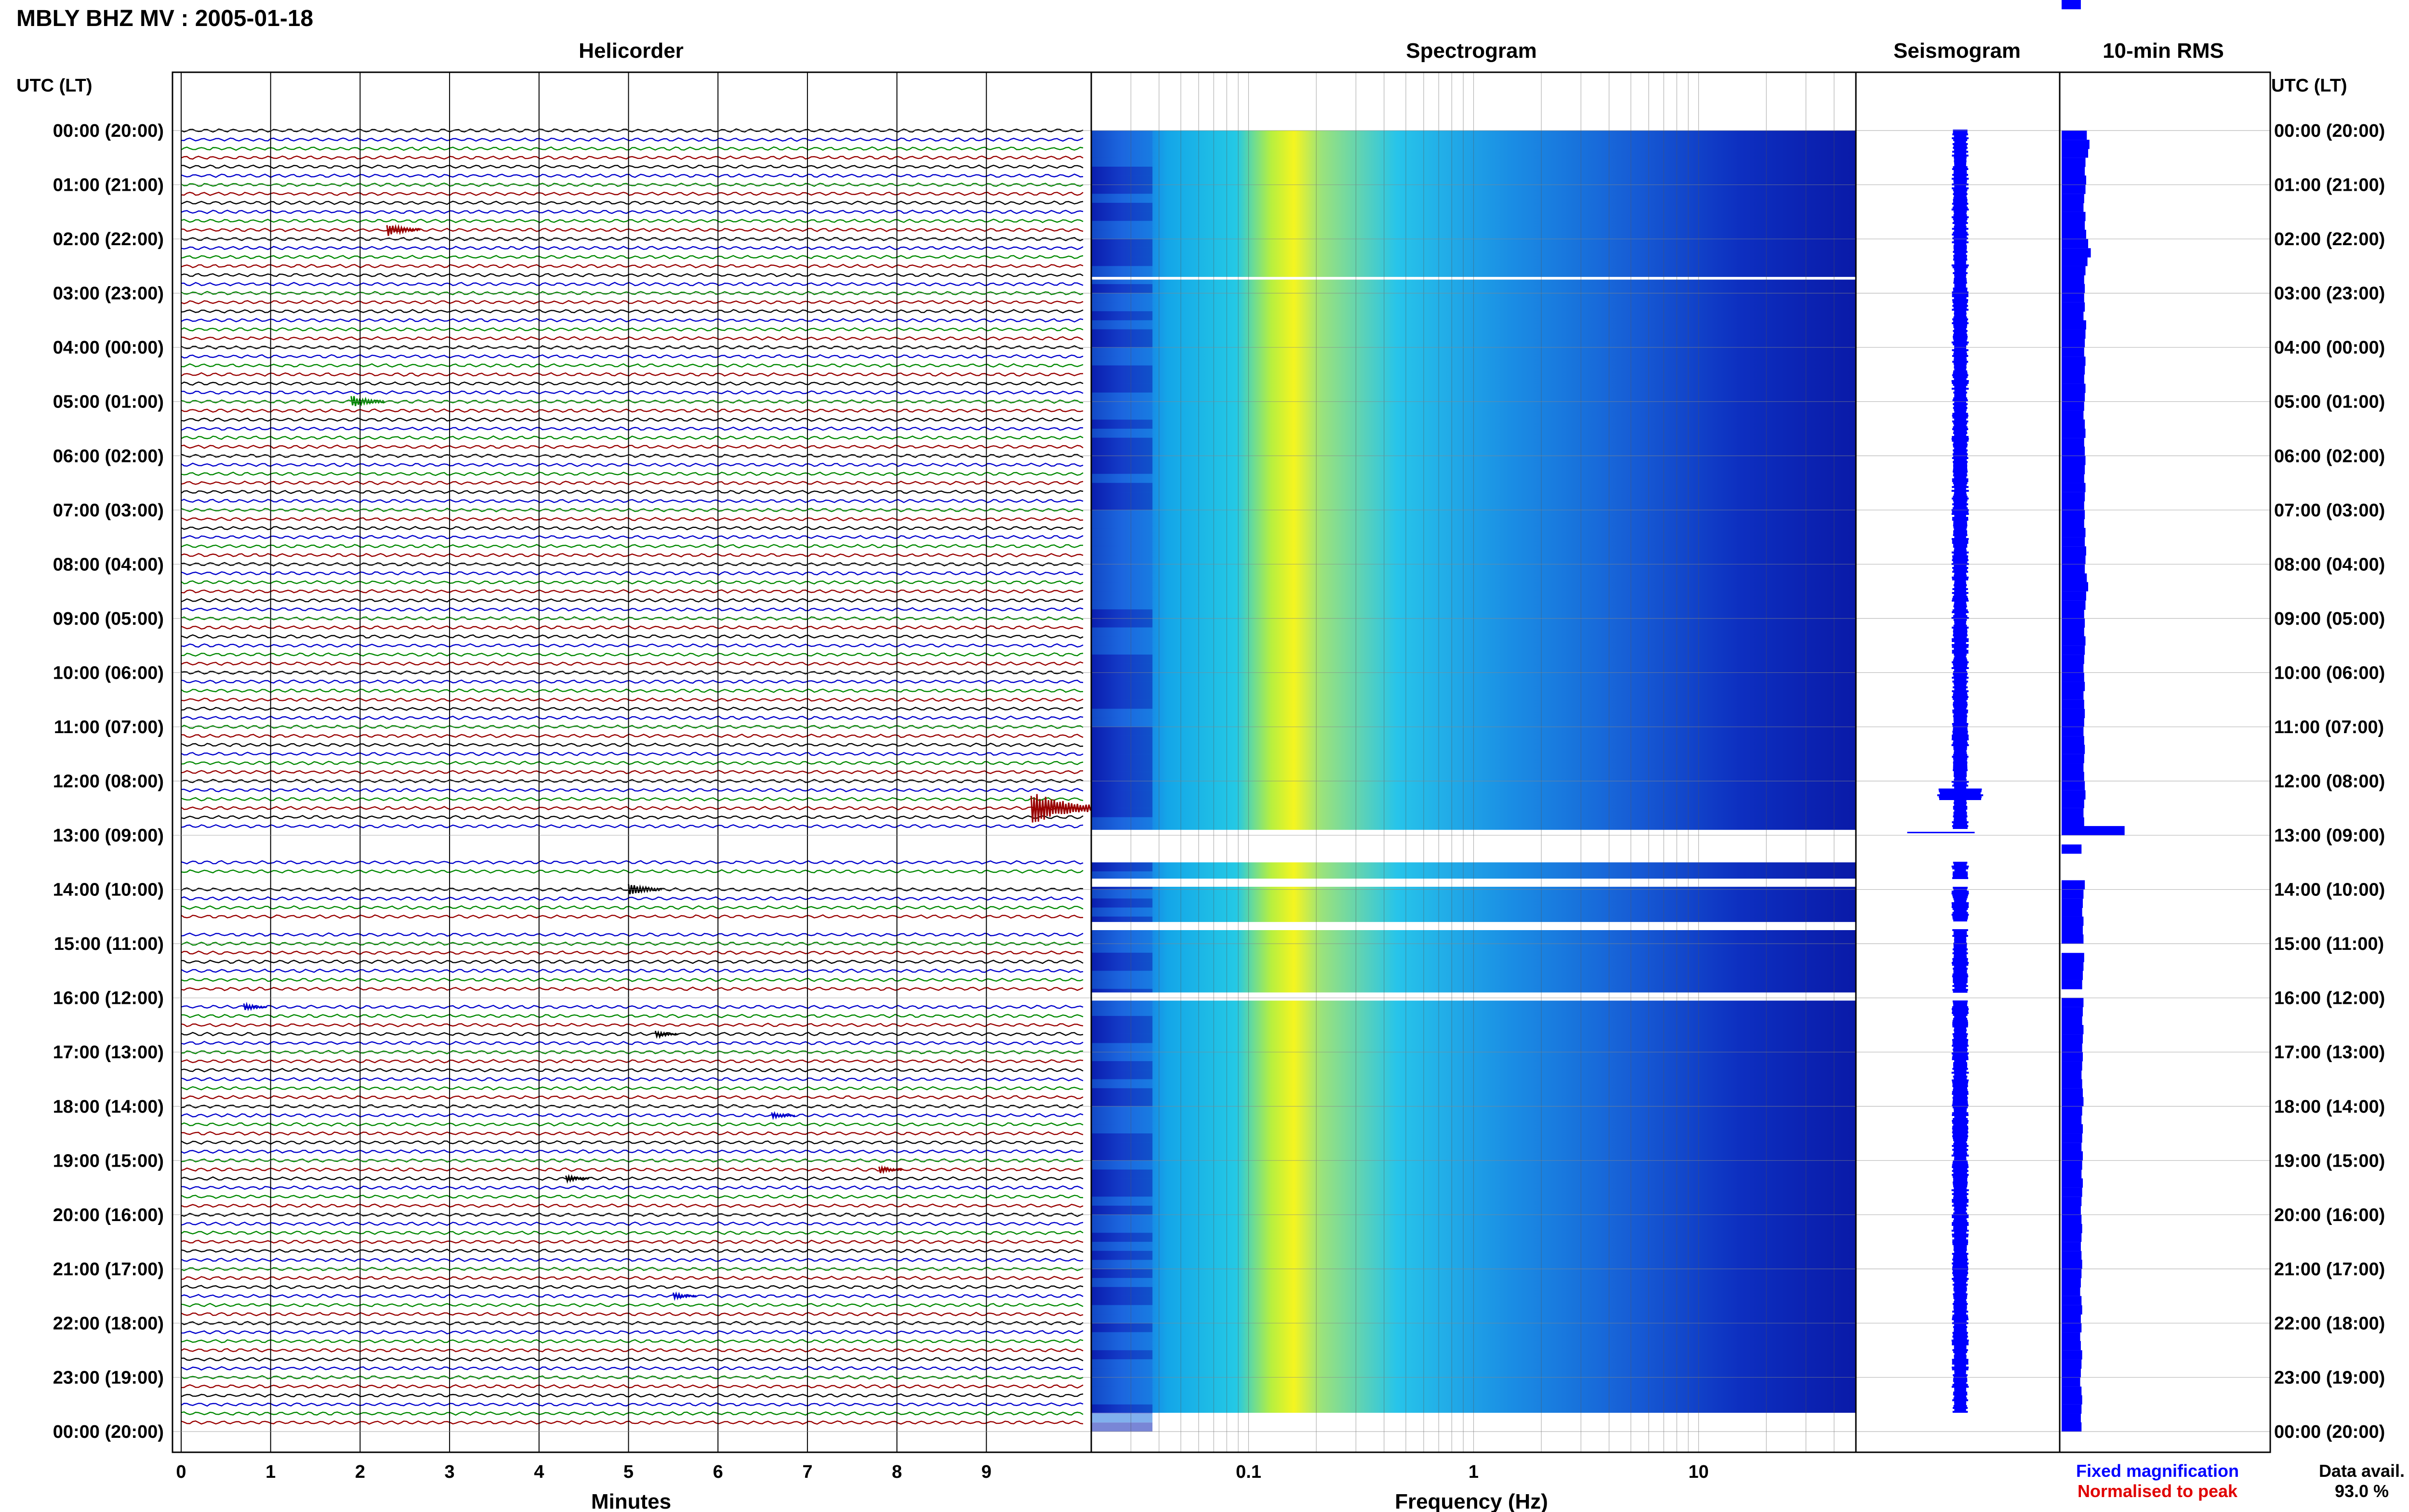  What do you see at coordinates (108, 998) in the screenshot?
I see `time-label-left: 16:00 (12:00)` at bounding box center [108, 998].